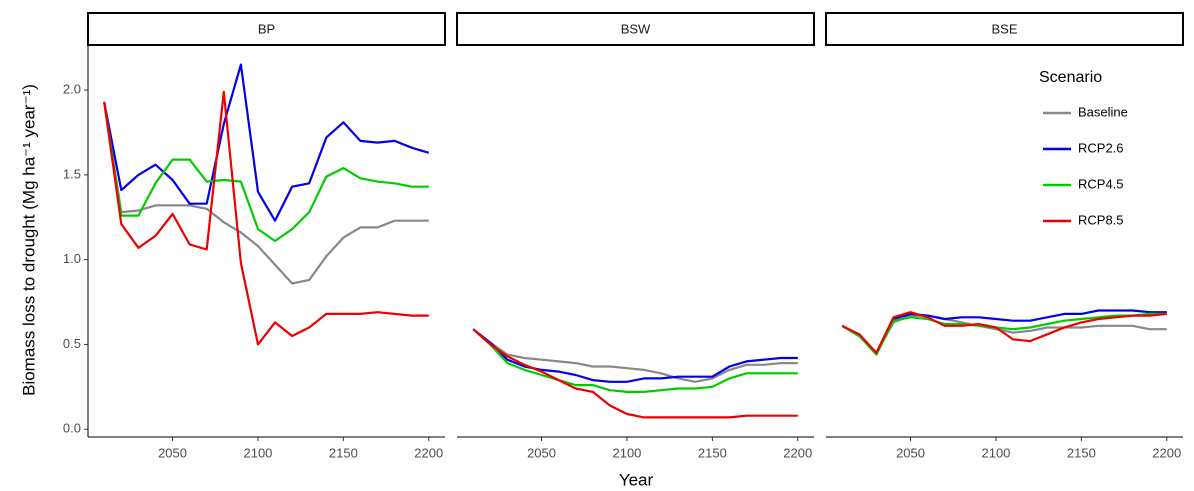  Describe the element at coordinates (72, 428) in the screenshot. I see `y-tick-label: 0.0` at that location.